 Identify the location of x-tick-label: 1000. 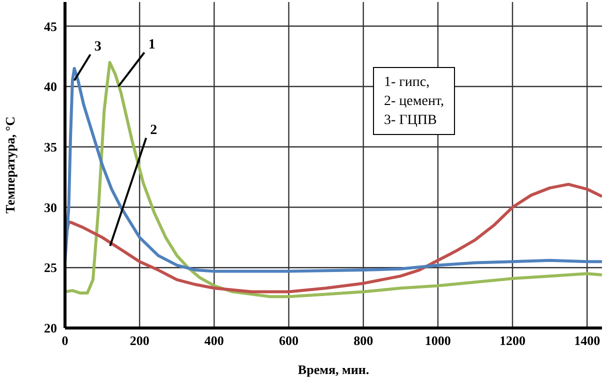
(437, 340).